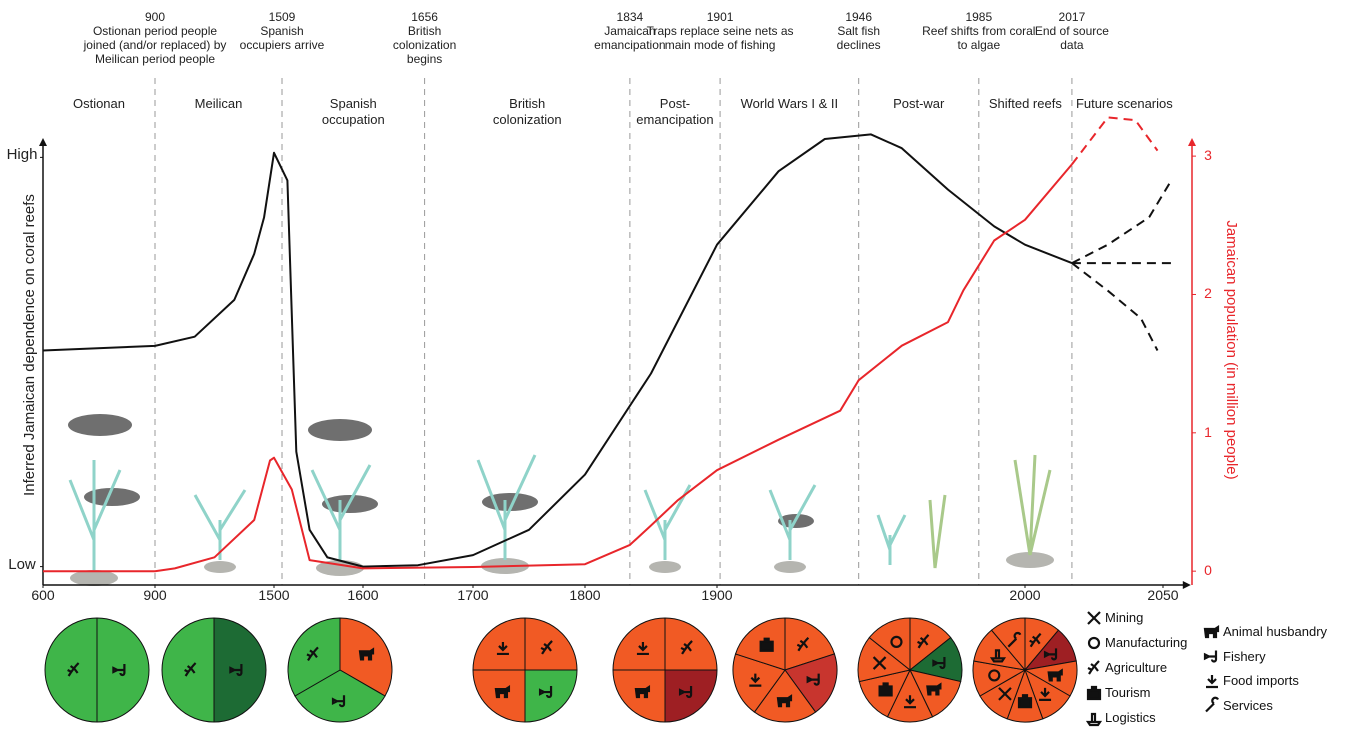 This screenshot has width=1353, height=735. I want to click on legend-label: Fishery, so click(1244, 656).